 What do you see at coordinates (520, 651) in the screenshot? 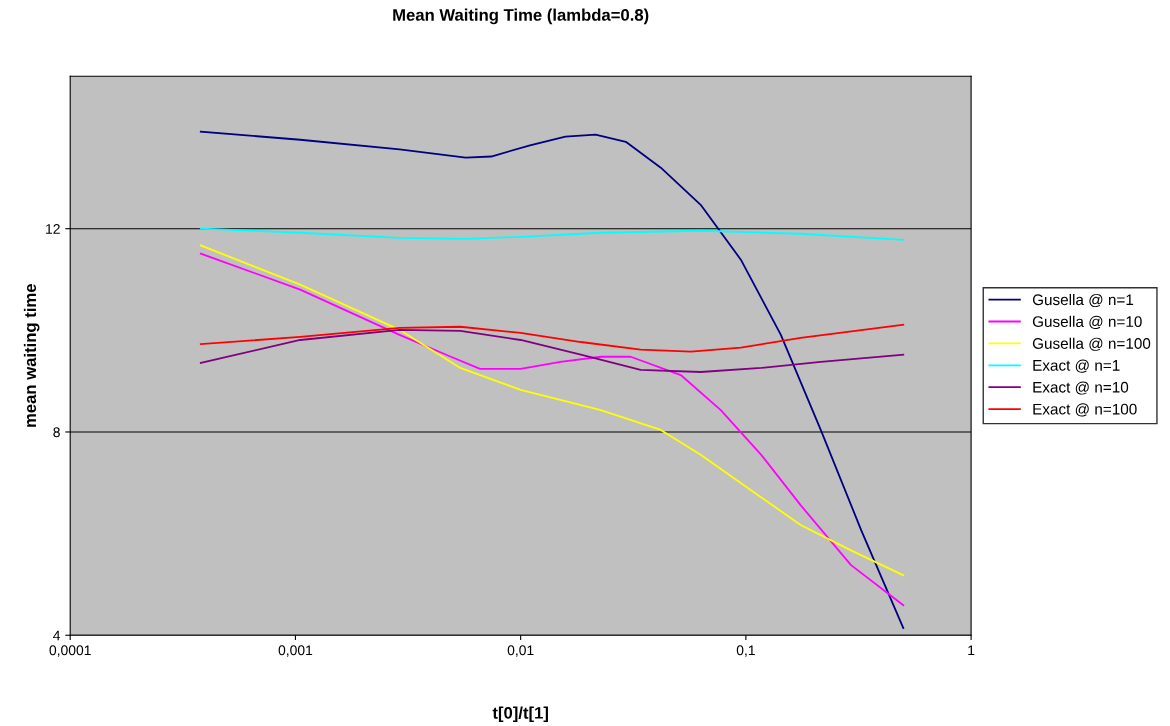
I see `x-tick-label: 0,01` at bounding box center [520, 651].